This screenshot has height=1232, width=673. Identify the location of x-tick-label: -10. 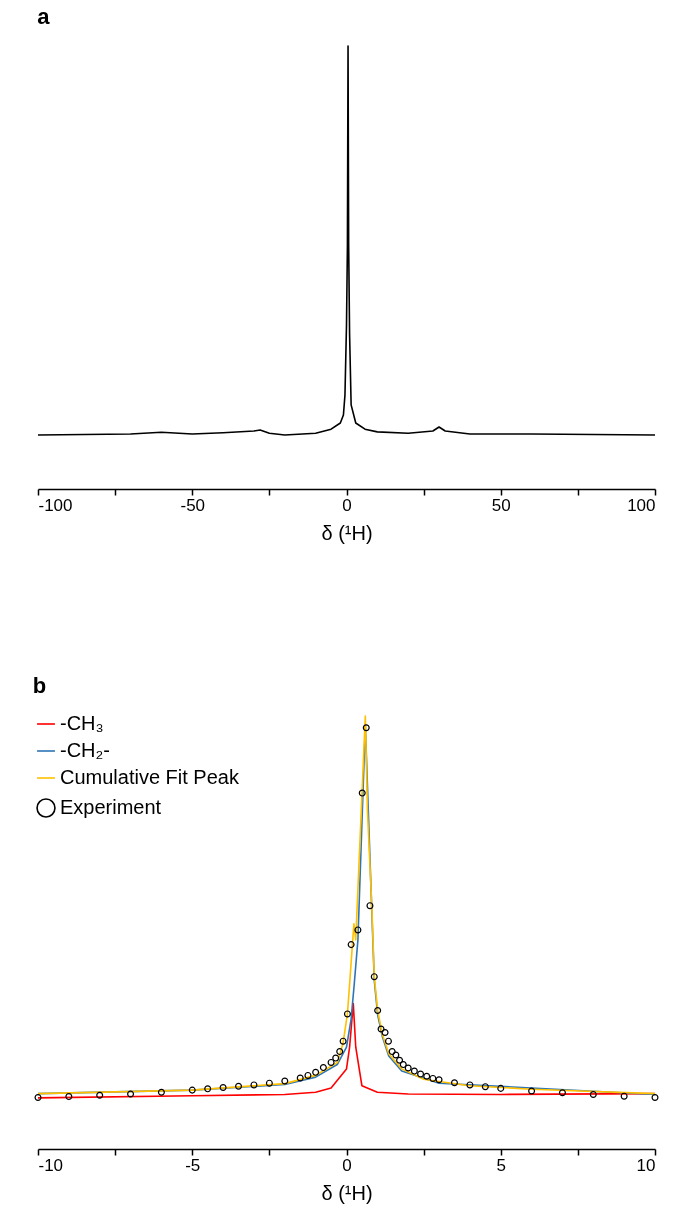
(51, 1165).